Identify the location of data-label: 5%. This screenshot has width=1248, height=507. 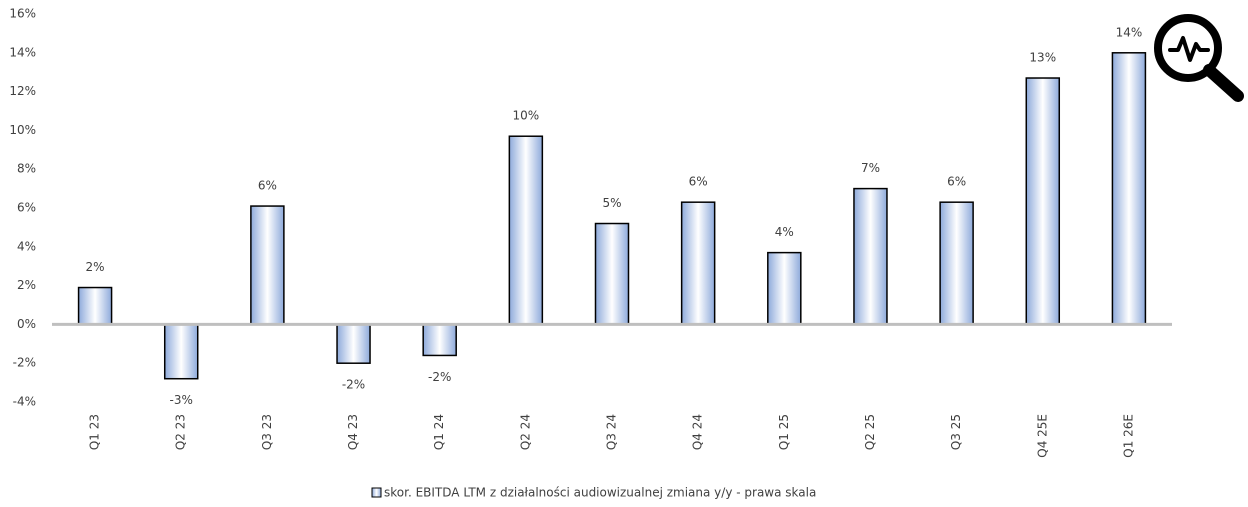
(611, 203).